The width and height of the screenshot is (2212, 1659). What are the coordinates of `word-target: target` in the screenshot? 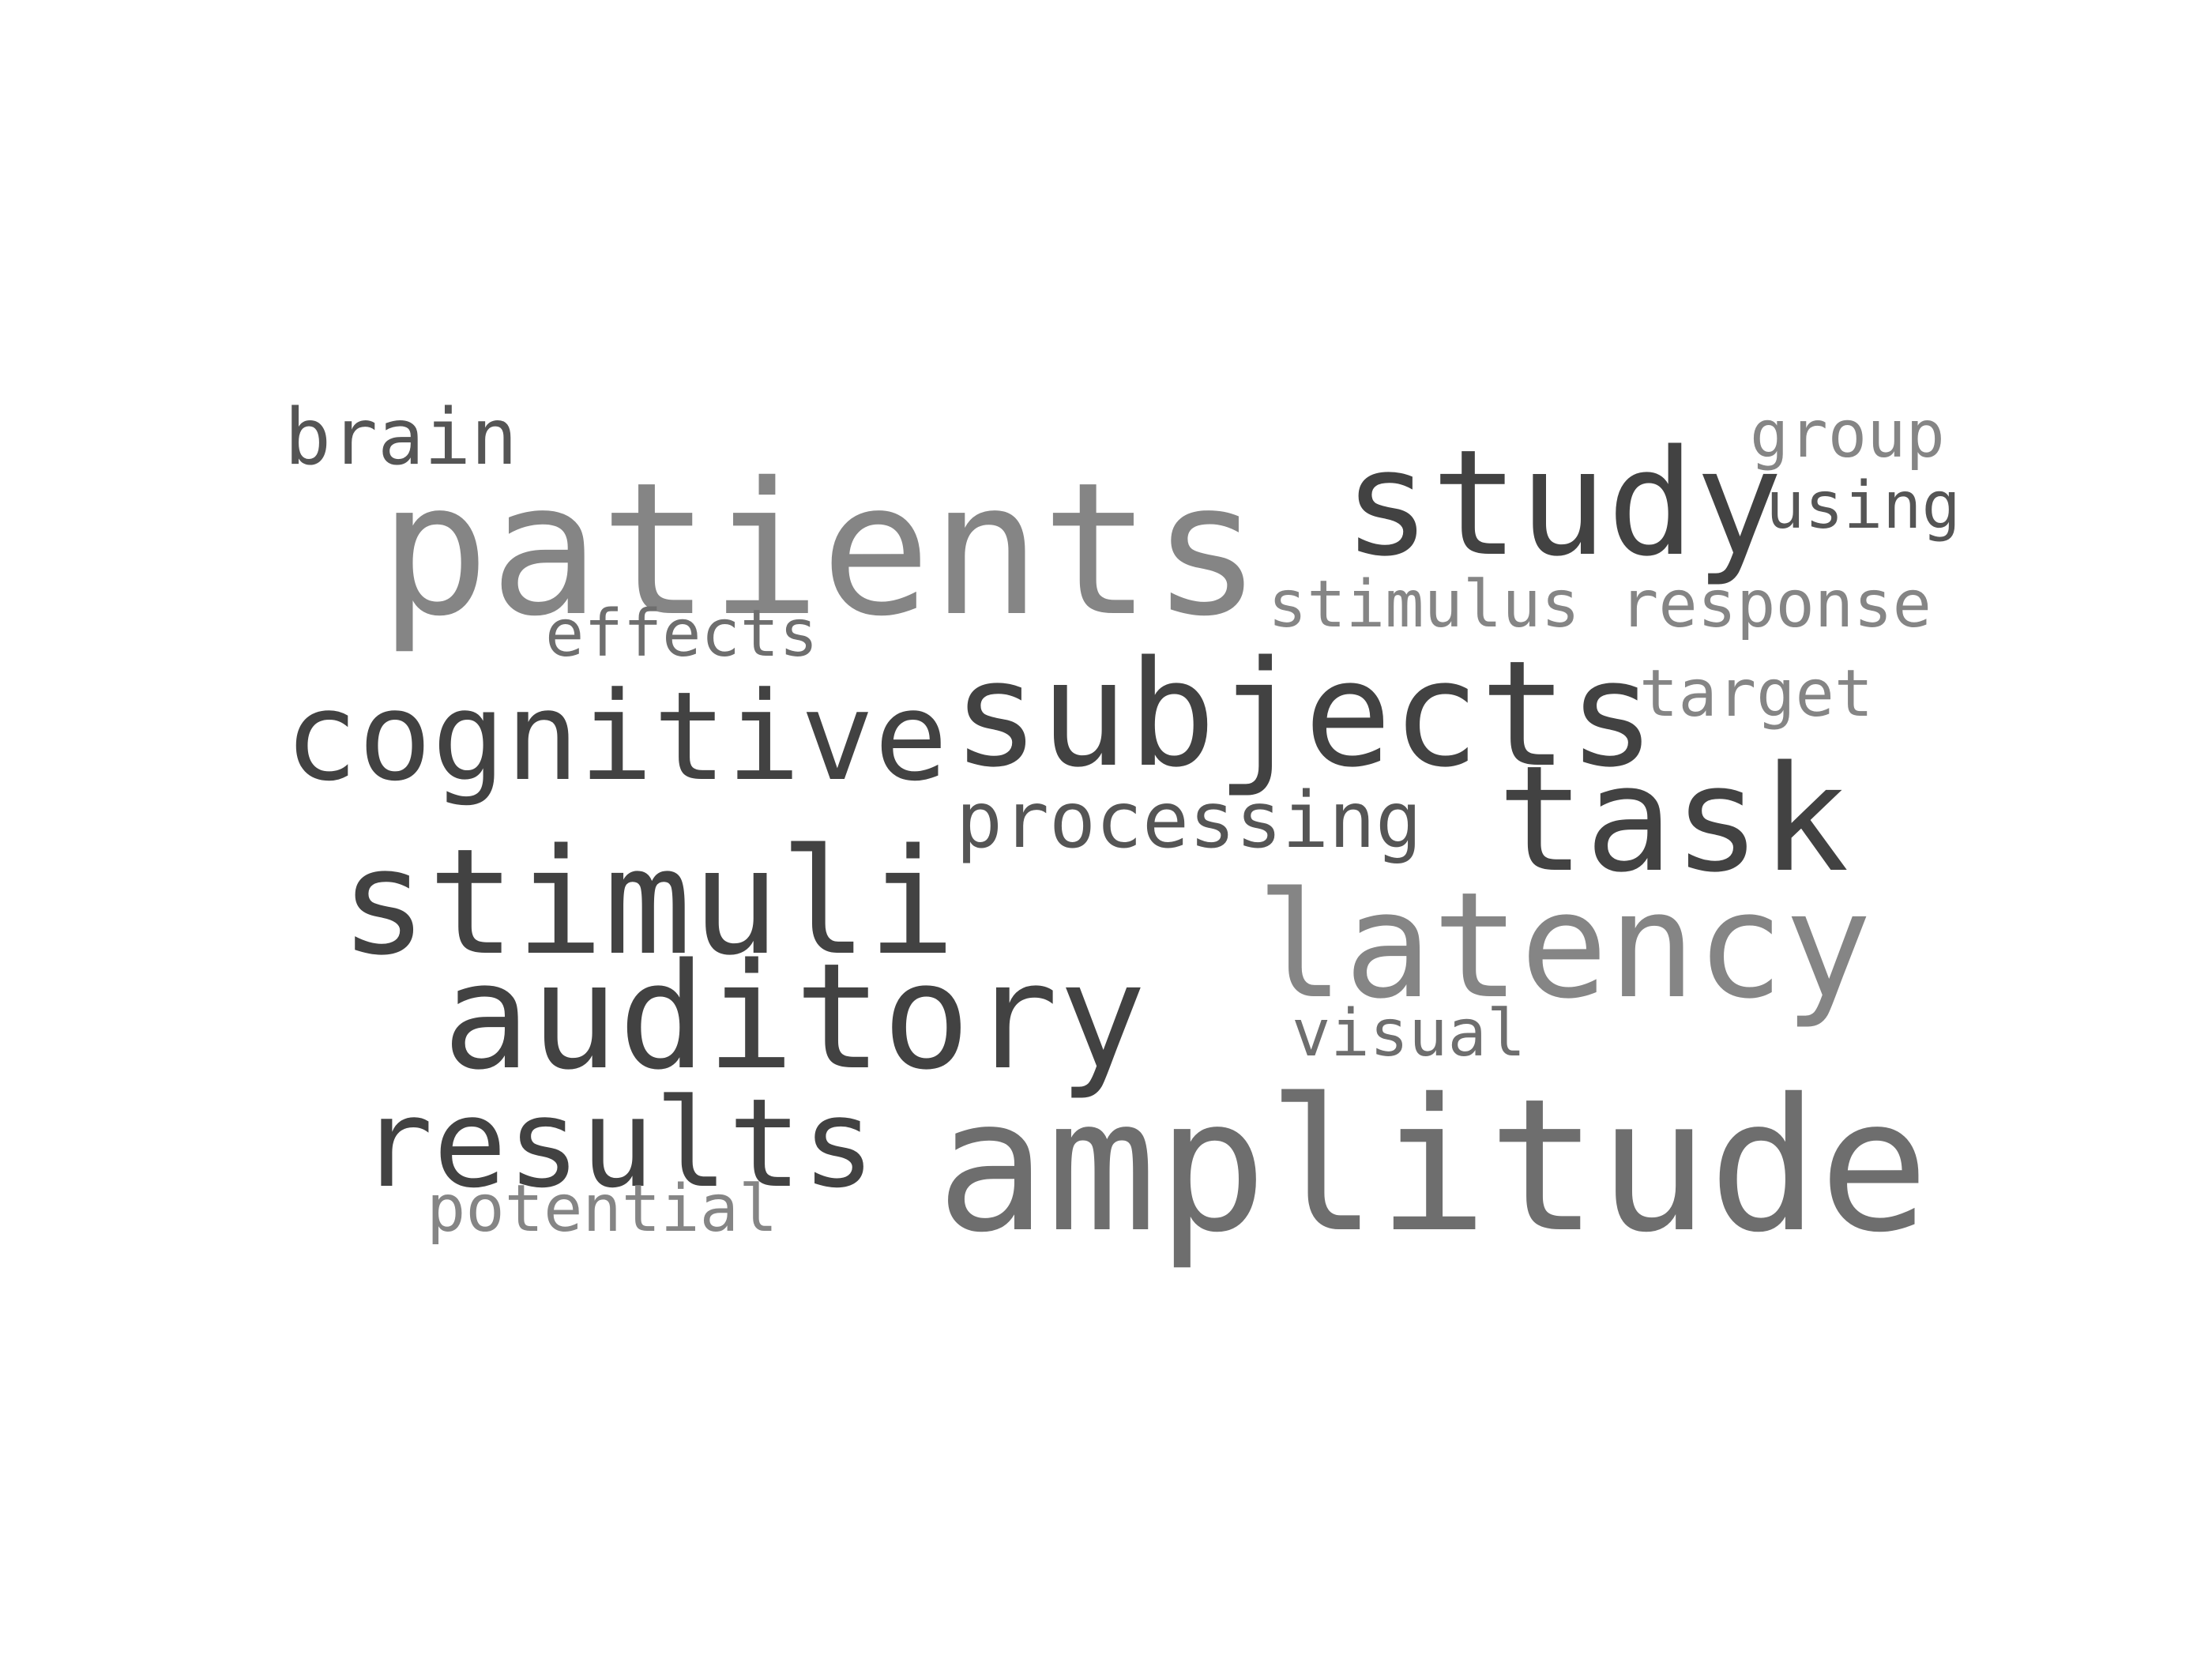 It's located at (1757, 694).